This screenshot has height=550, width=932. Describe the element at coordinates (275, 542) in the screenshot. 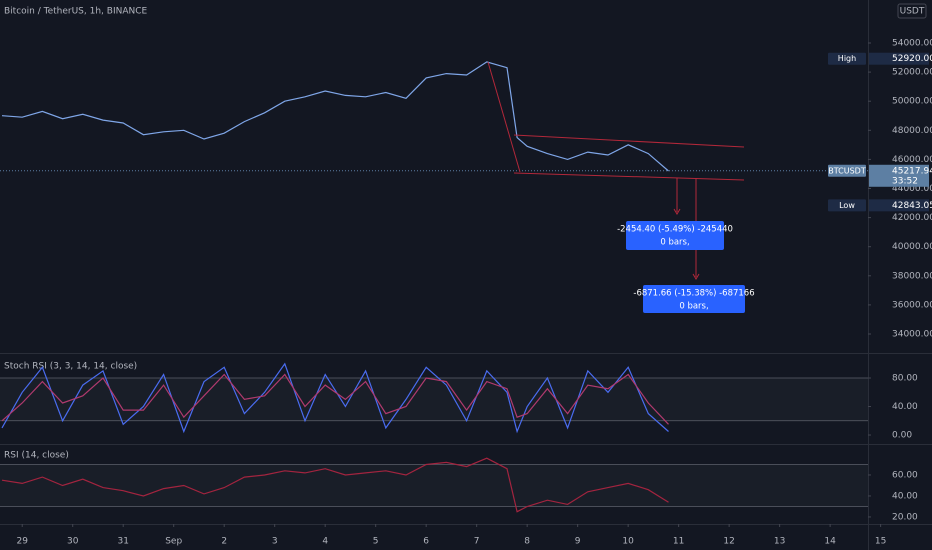

I see `x-tick-label: 3` at that location.